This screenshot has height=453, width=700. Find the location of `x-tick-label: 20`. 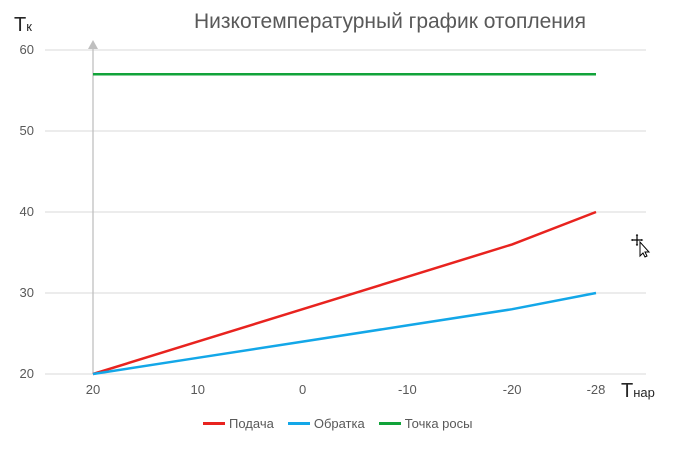

x-tick-label: 20 is located at coordinates (93, 389).